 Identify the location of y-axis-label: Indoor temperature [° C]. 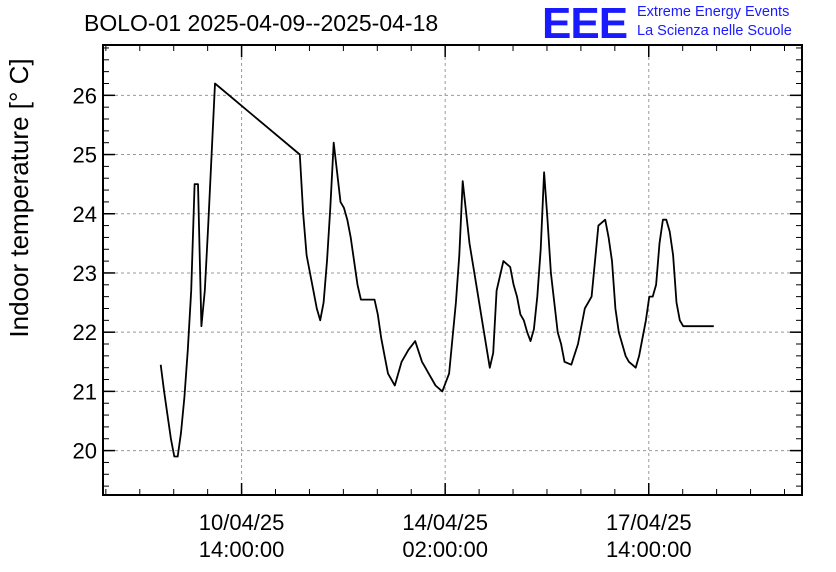
(19, 197).